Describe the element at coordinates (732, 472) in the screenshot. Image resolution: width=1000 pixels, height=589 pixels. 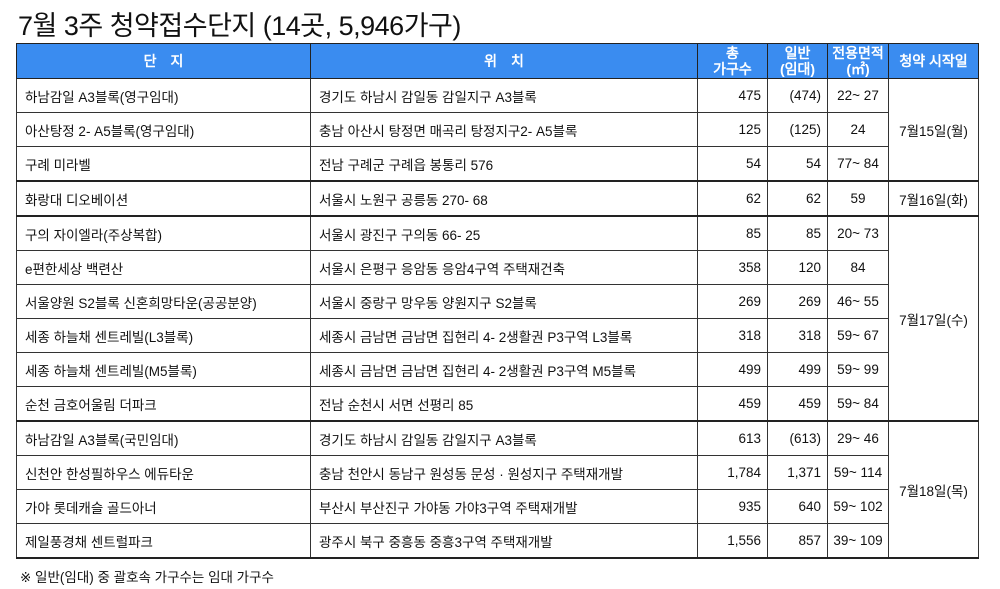
I see `total-households-cell: 1,784` at that location.